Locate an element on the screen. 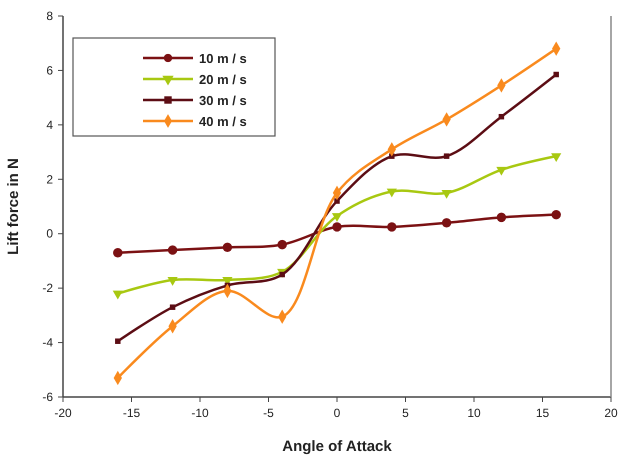 This screenshot has width=622, height=465. y-tick-label: -6 is located at coordinates (48, 397).